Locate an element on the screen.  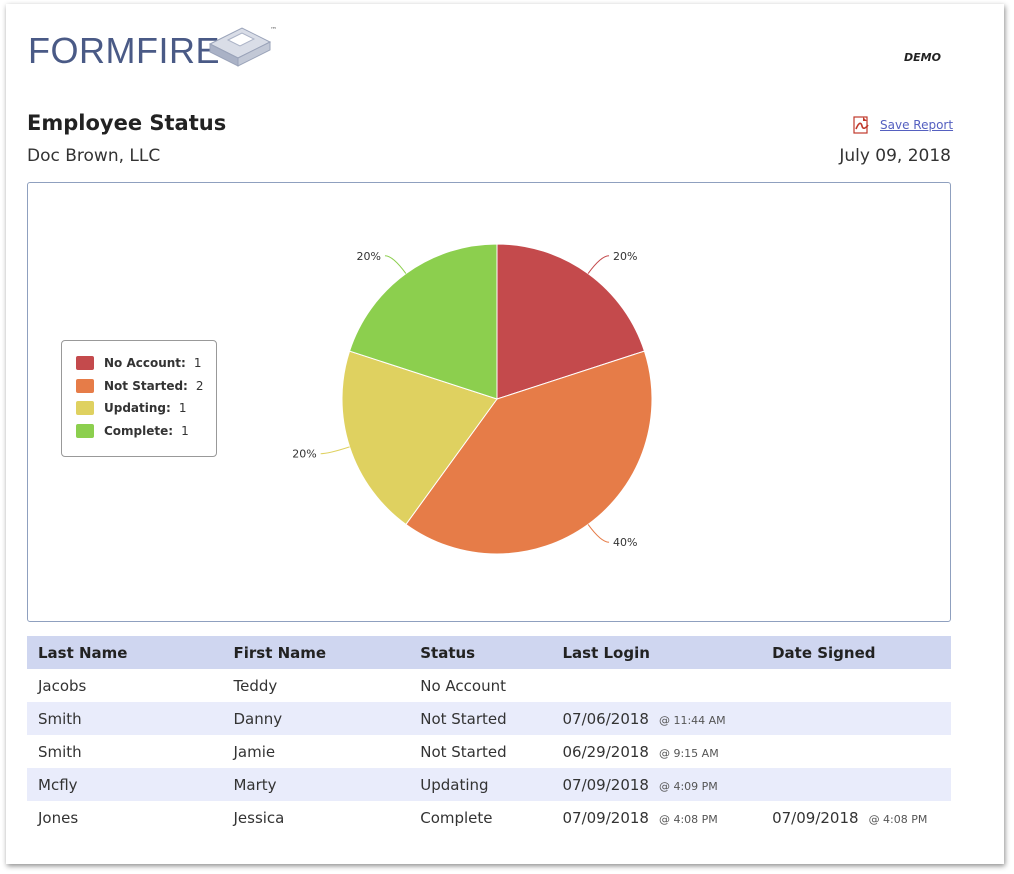
cell-last-login: 07/09/2018 @ 4:09 PM is located at coordinates (656, 784).